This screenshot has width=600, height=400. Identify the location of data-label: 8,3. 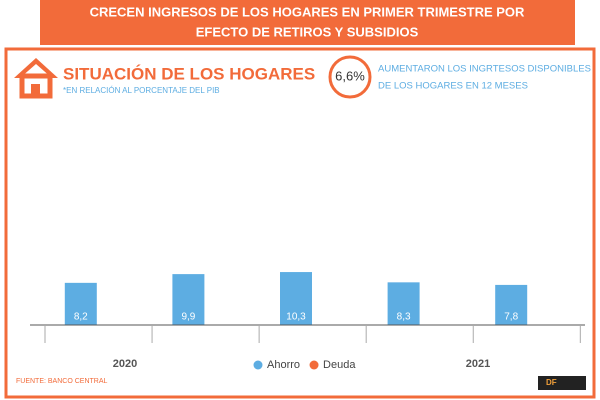
(404, 317).